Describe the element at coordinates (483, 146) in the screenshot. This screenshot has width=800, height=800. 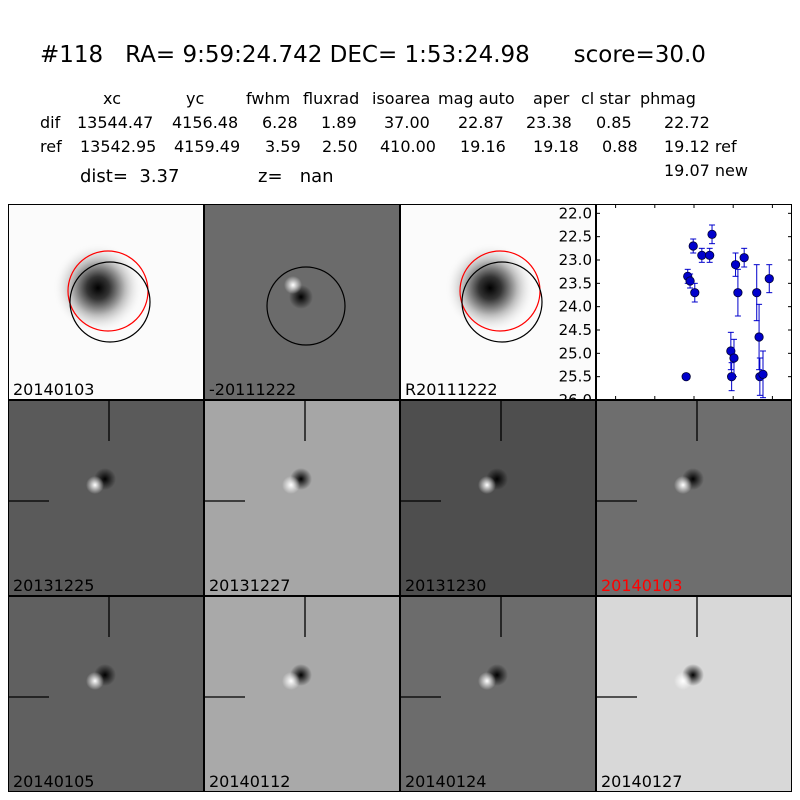
I see `ref-mag-auto: 19.16` at that location.